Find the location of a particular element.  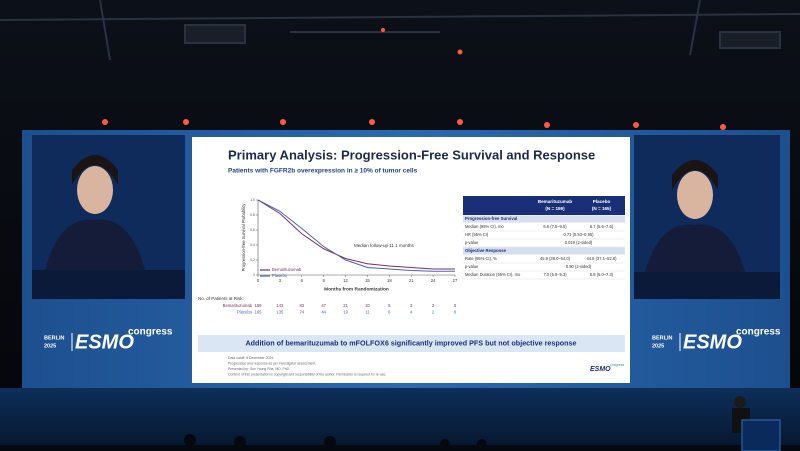

legend-label: Bemarituzumab is located at coordinates (287, 269).